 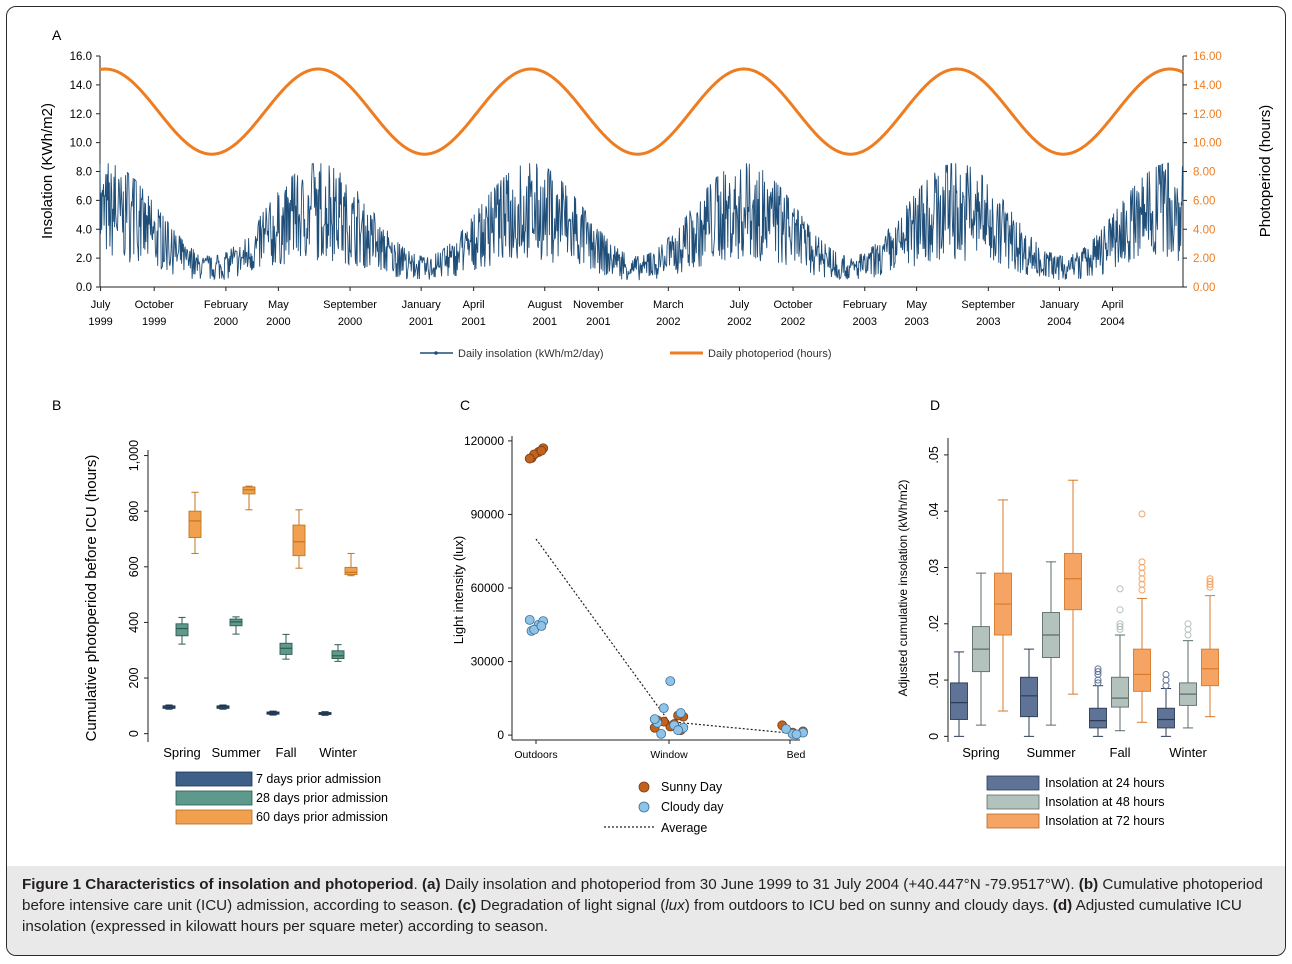 I want to click on a-left-tick-label: 10.0, so click(x=81, y=144).